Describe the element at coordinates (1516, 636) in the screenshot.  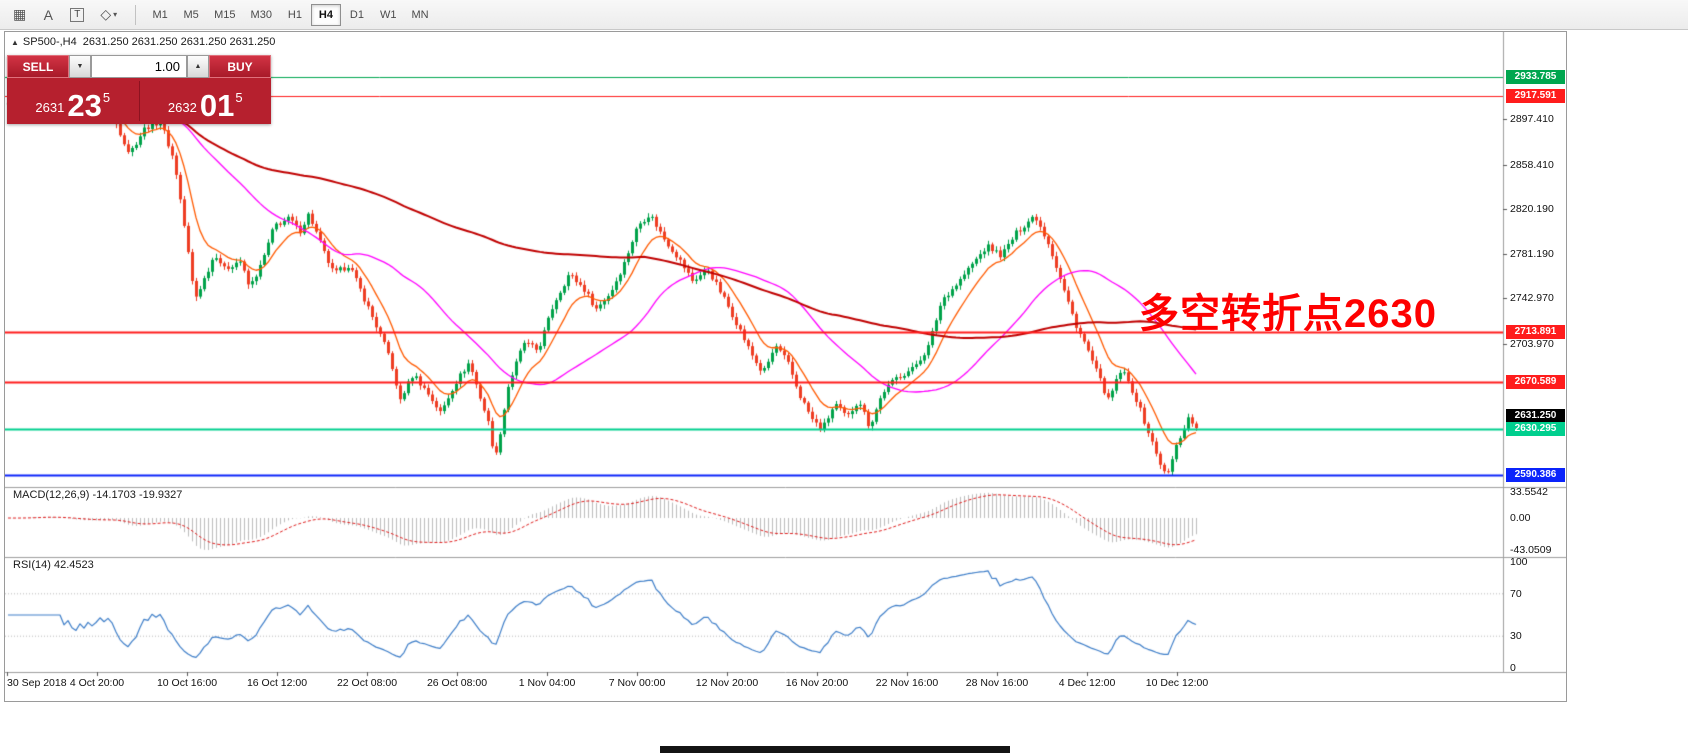
I see `rsi-axis-label: 30` at that location.